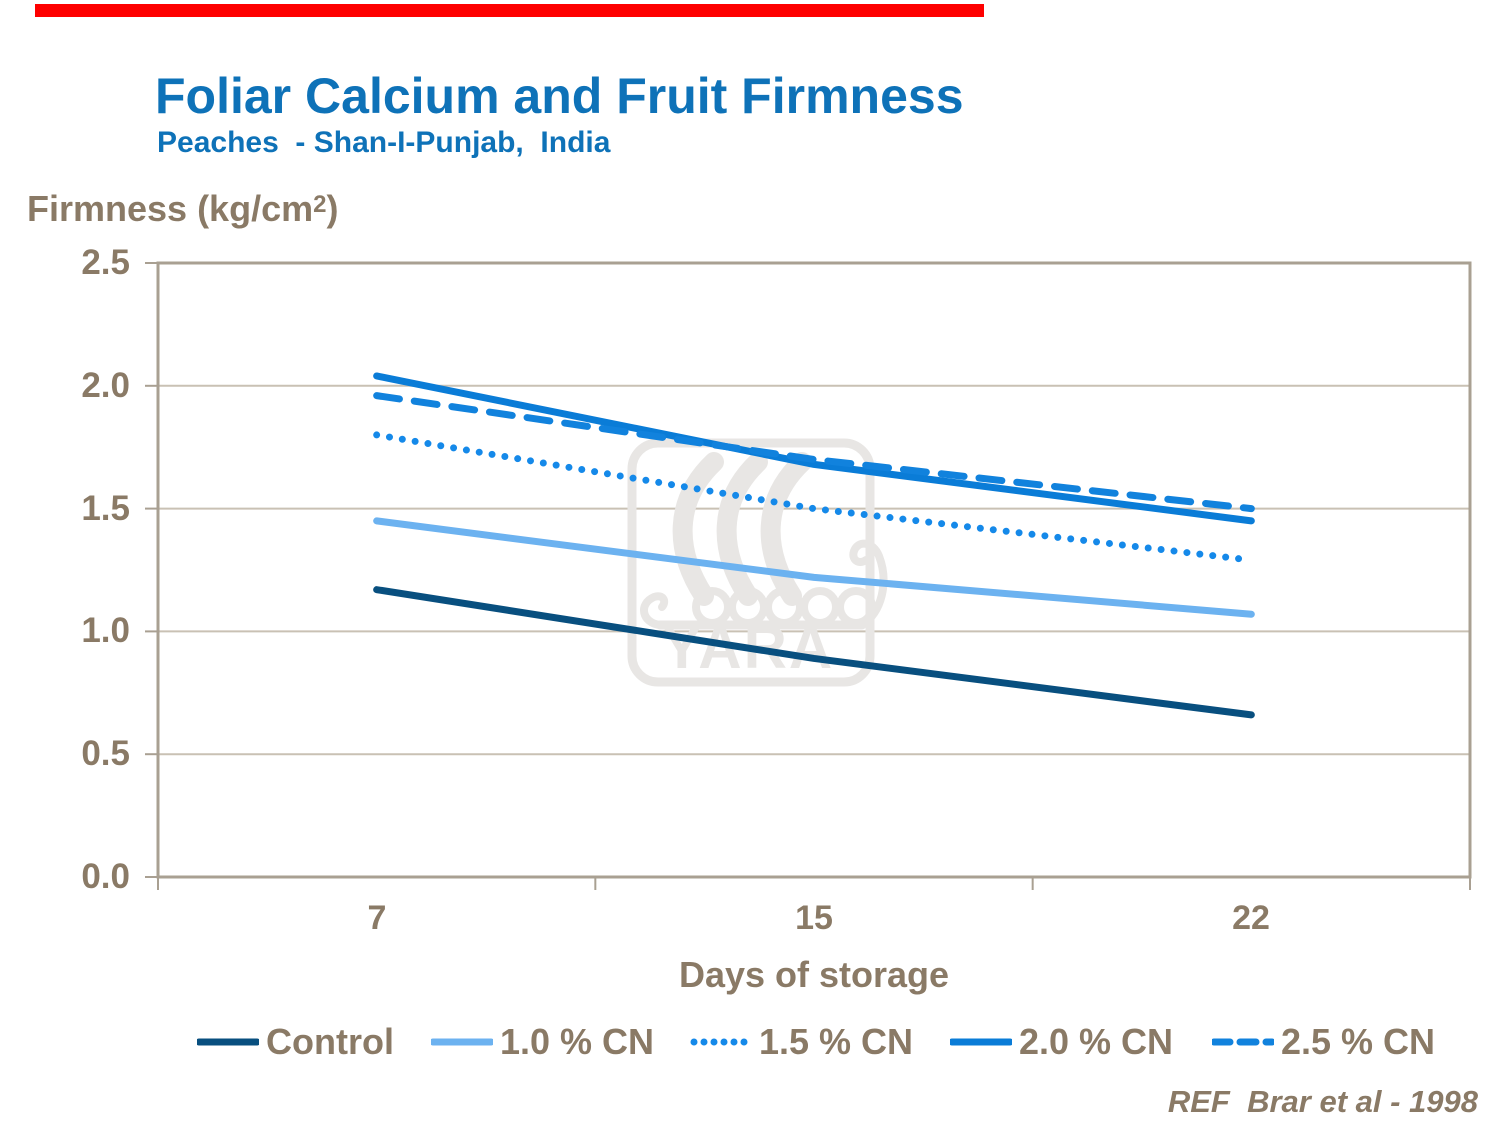 The width and height of the screenshot is (1501, 1128). I want to click on svg-text: YARA, so click(748, 647).